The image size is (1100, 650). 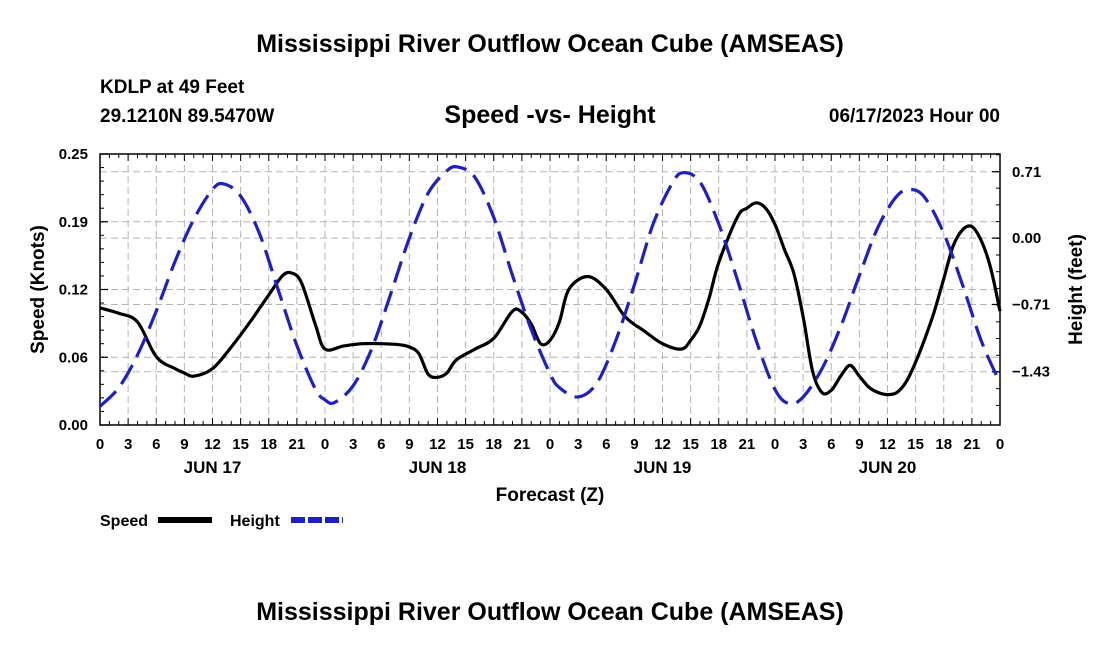 What do you see at coordinates (38, 289) in the screenshot?
I see `y-axis-title: Speed (Knots)` at bounding box center [38, 289].